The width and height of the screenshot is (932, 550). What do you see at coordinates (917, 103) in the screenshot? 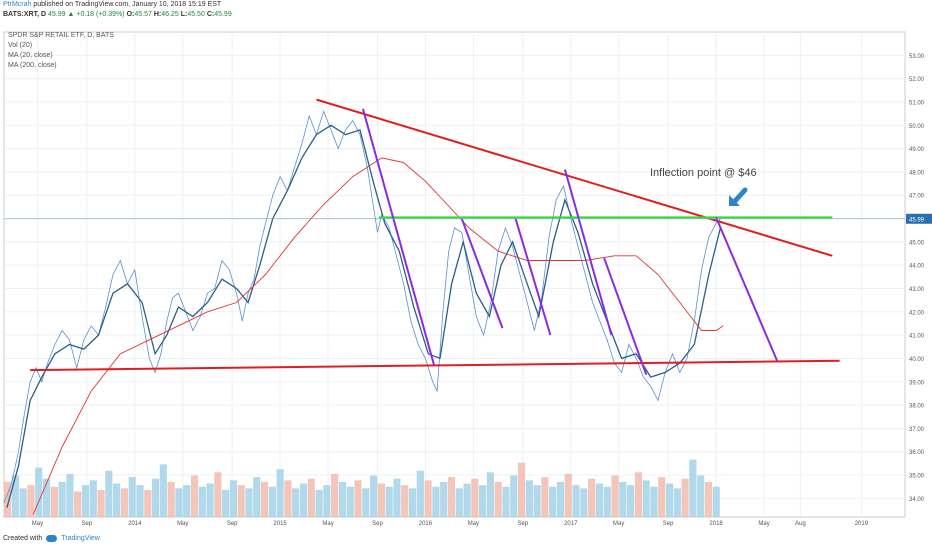
I see `y-tick-label: 51.00` at bounding box center [917, 103].